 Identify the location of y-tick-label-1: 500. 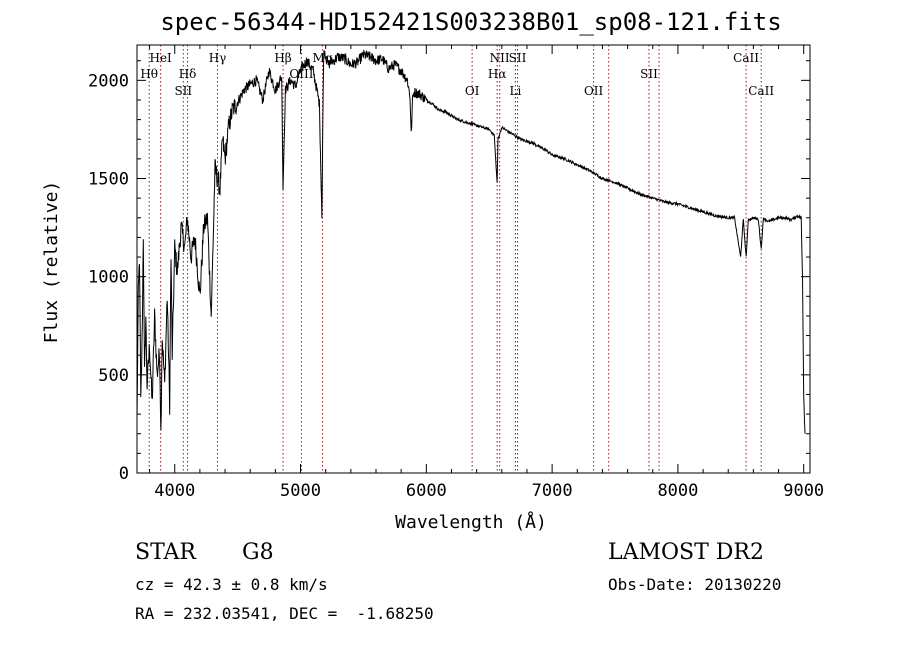
(113, 376).